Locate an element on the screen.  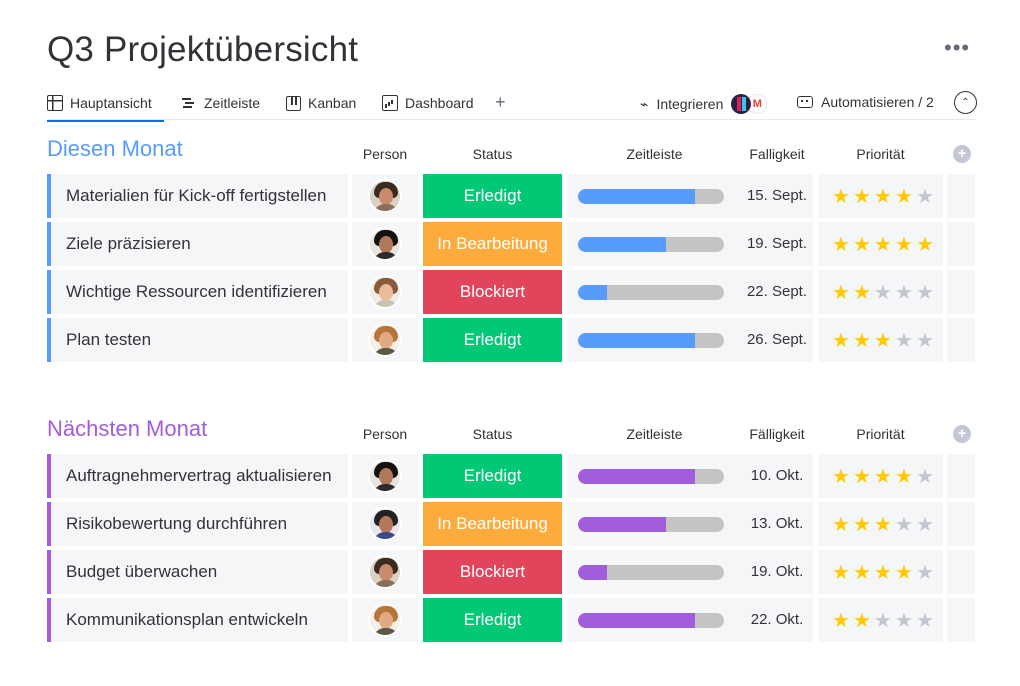
tab-kanban: Kanban is located at coordinates (321, 103).